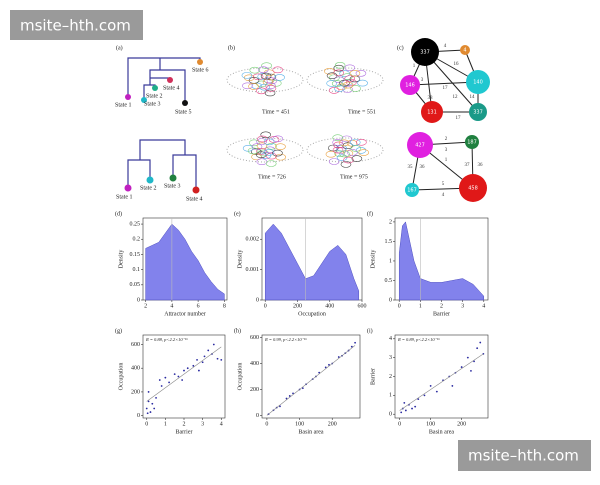 The width and height of the screenshot is (600, 485). Describe the element at coordinates (311, 376) in the screenshot. I see `plot-frame` at that location.